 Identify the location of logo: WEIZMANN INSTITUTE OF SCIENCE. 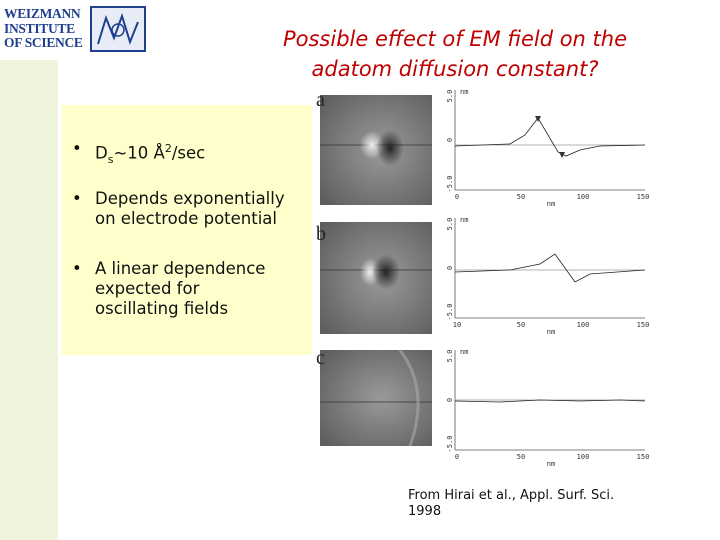
(43, 28).